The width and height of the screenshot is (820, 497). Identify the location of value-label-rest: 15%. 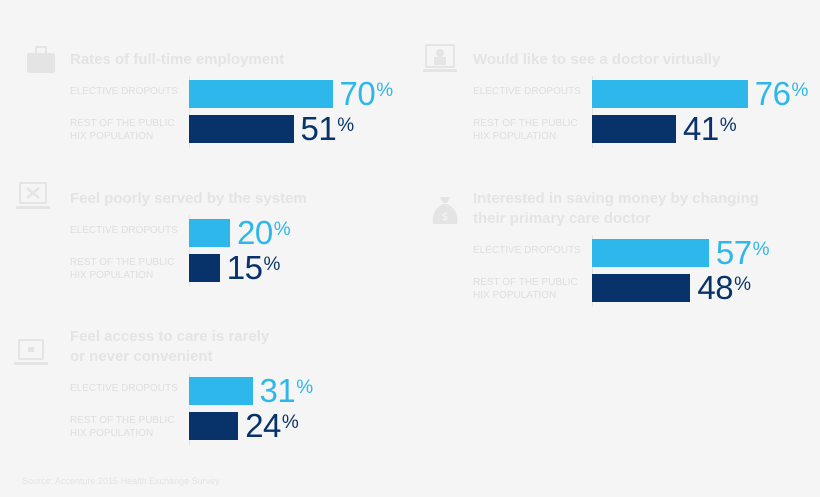
(254, 267).